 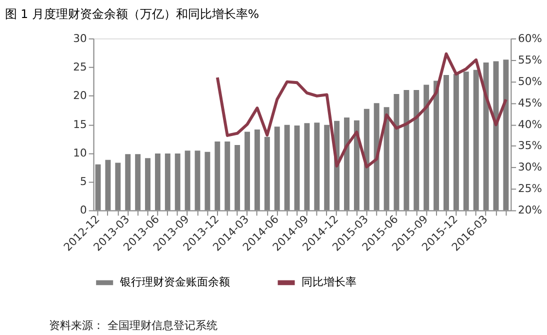 What do you see at coordinates (174, 282) in the screenshot?
I see `legend-label: 银行理财资金账面余额` at bounding box center [174, 282].